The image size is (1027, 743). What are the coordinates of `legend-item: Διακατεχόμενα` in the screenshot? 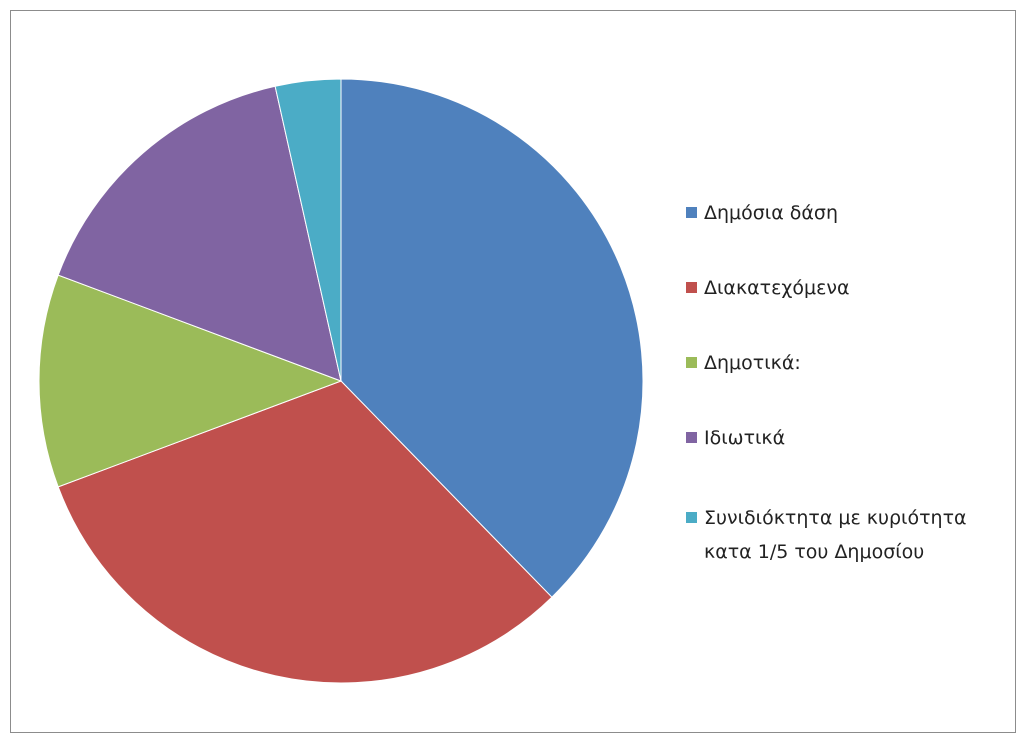 It's located at (846, 288).